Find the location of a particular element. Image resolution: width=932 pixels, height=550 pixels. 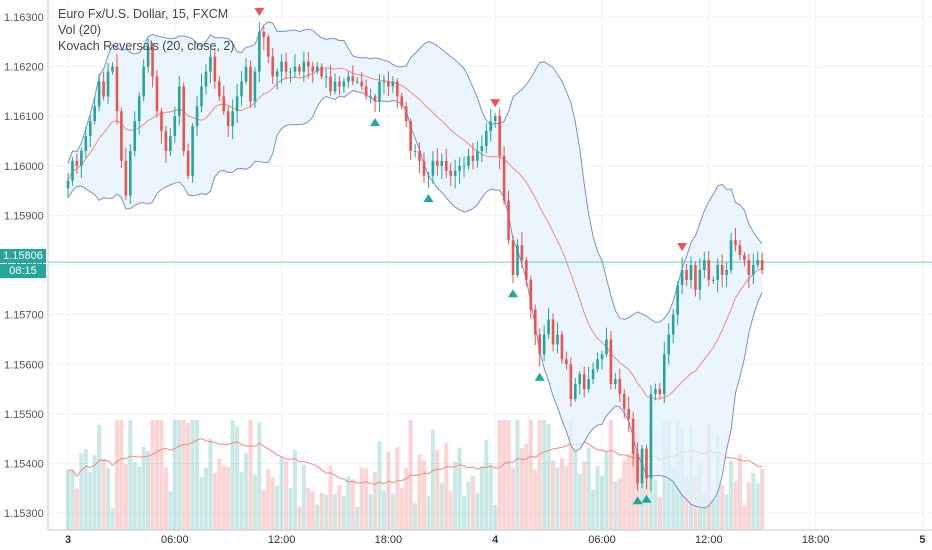

time-tick-label: 18:00 is located at coordinates (389, 540).